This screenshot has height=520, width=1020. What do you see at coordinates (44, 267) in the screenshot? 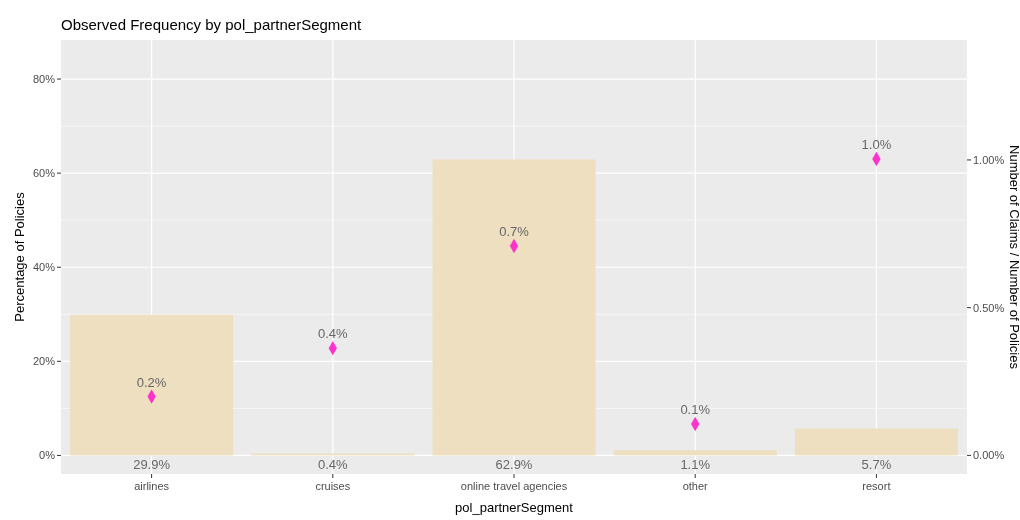
I see `y-tick-label: 40%` at bounding box center [44, 267].